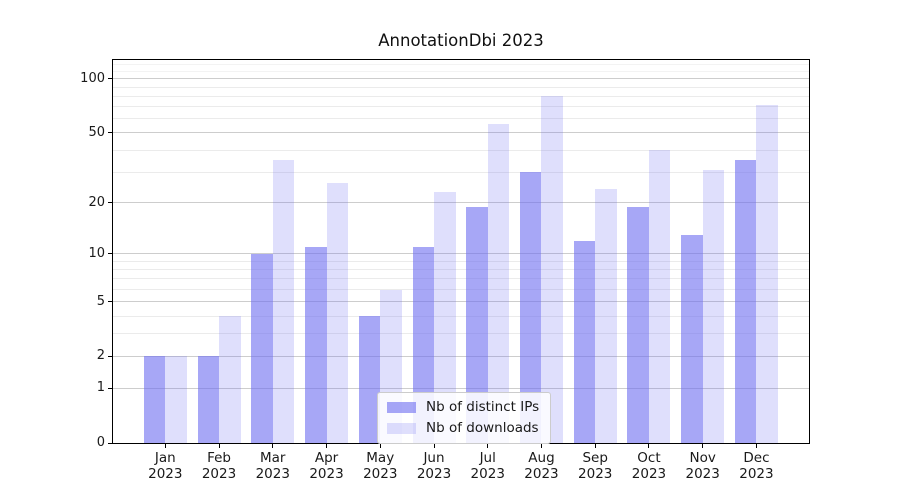 The image size is (900, 500). What do you see at coordinates (100, 388) in the screenshot?
I see `y-tick-label: 1` at bounding box center [100, 388].